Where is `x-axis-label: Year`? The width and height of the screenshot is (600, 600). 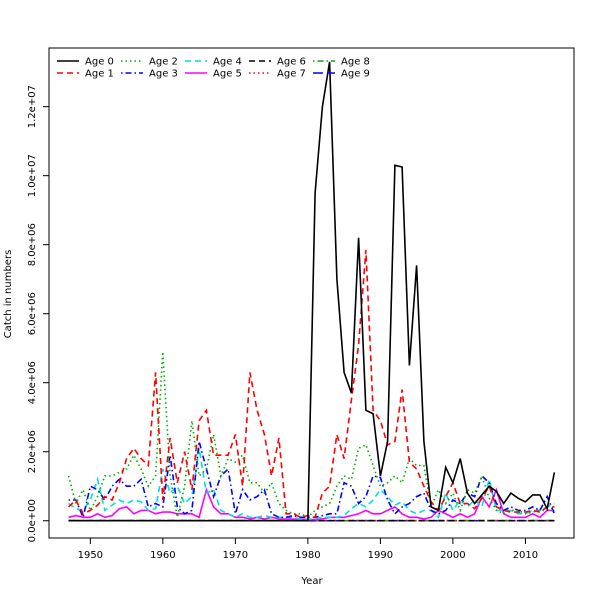
x-axis-label: Year is located at coordinates (311, 581).